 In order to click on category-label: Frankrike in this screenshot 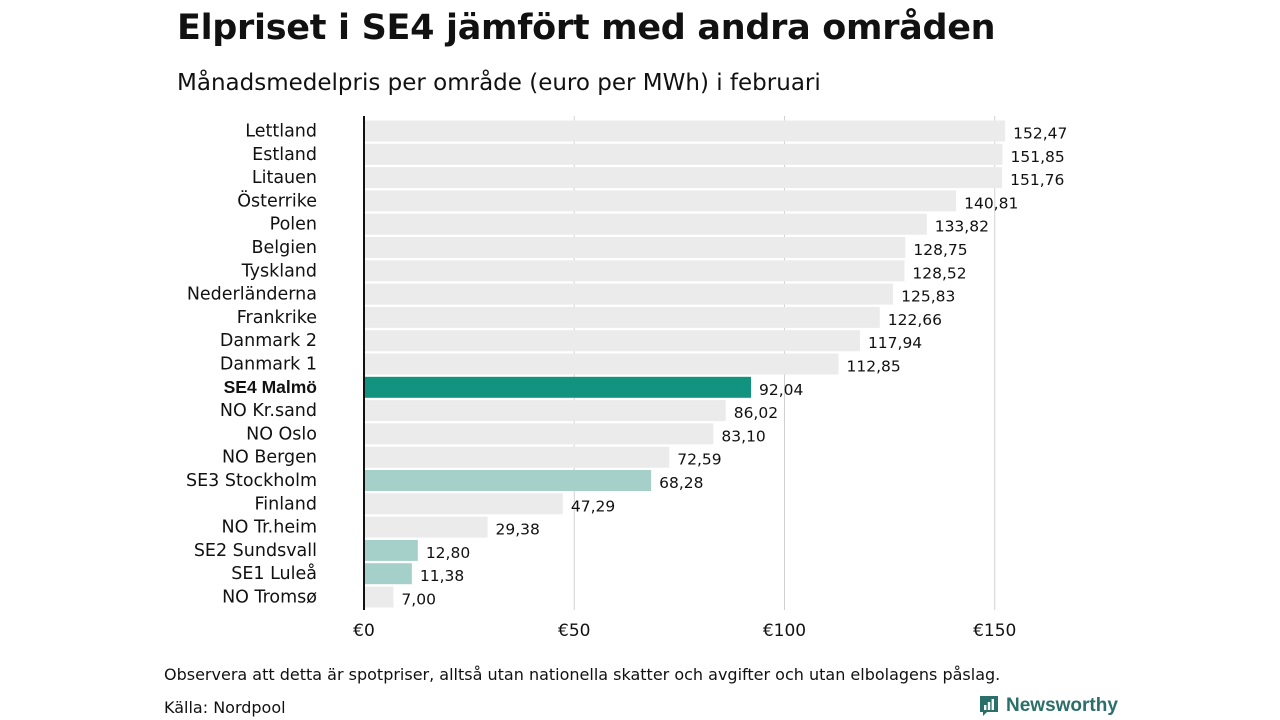, I will do `click(277, 318)`.